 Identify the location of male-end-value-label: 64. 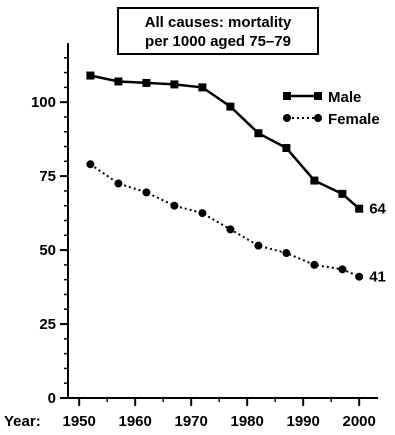
(377, 209).